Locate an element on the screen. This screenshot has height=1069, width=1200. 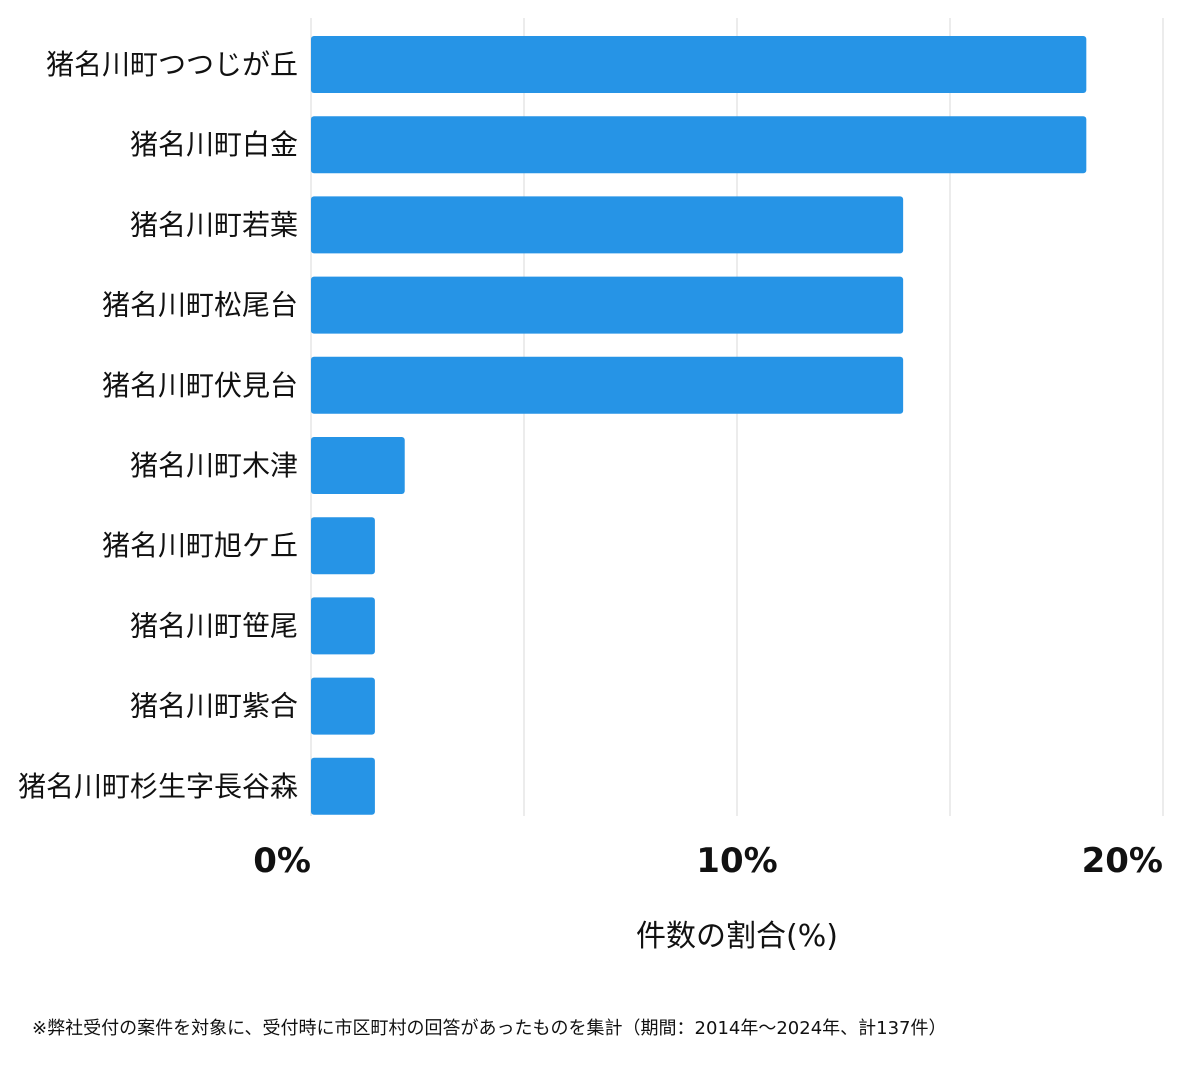
category-label-6: 猪名川町旭ケ丘 is located at coordinates (200, 545).